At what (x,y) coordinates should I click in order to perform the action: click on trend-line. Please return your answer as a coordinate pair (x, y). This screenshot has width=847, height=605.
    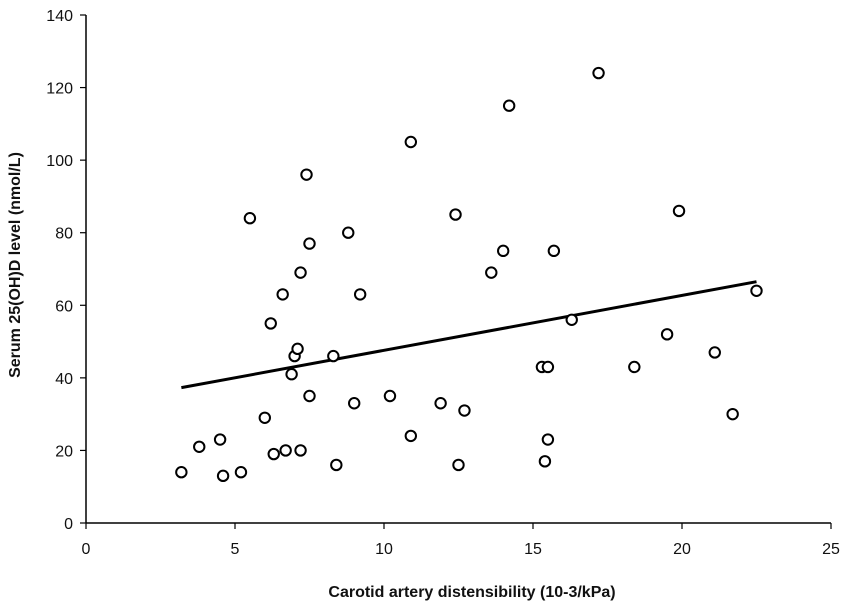
    Looking at the image, I should click on (469, 335).